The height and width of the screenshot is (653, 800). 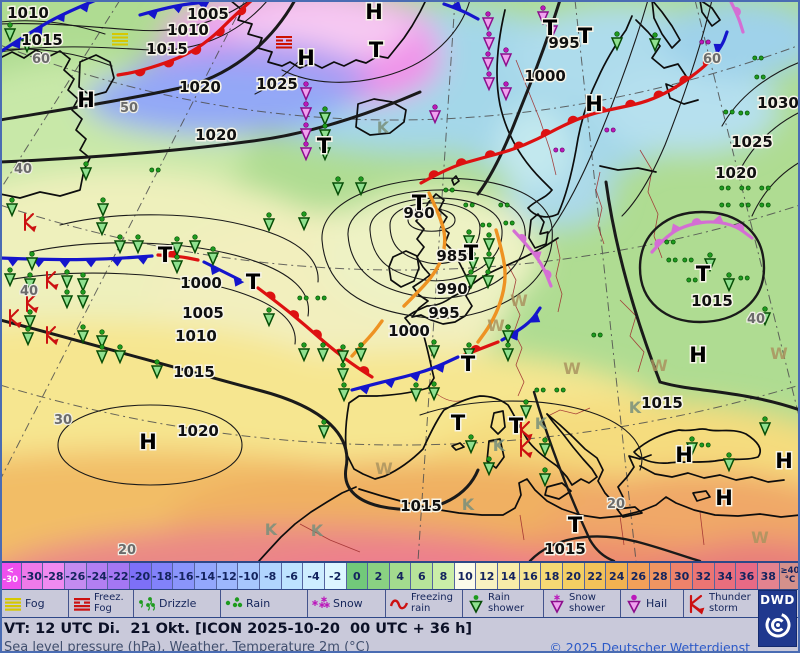 What do you see at coordinates (379, 576) in the screenshot?
I see `scale-cell: 2` at bounding box center [379, 576].